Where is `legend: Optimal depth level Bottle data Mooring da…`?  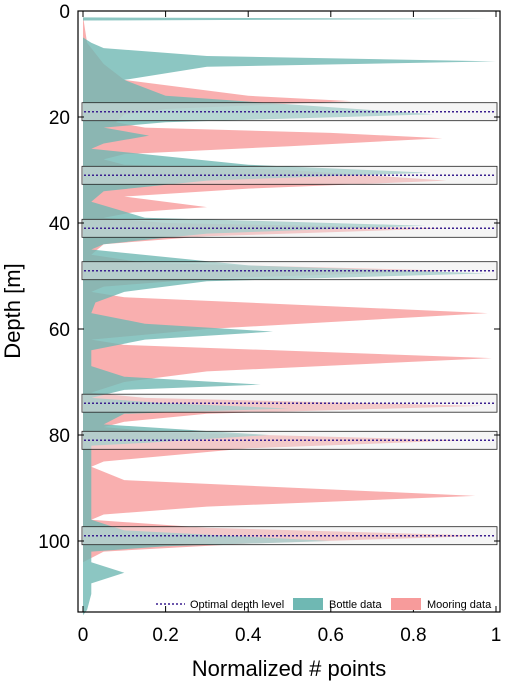
legend: Optimal depth level Bottle data Mooring da… is located at coordinates (324, 604).